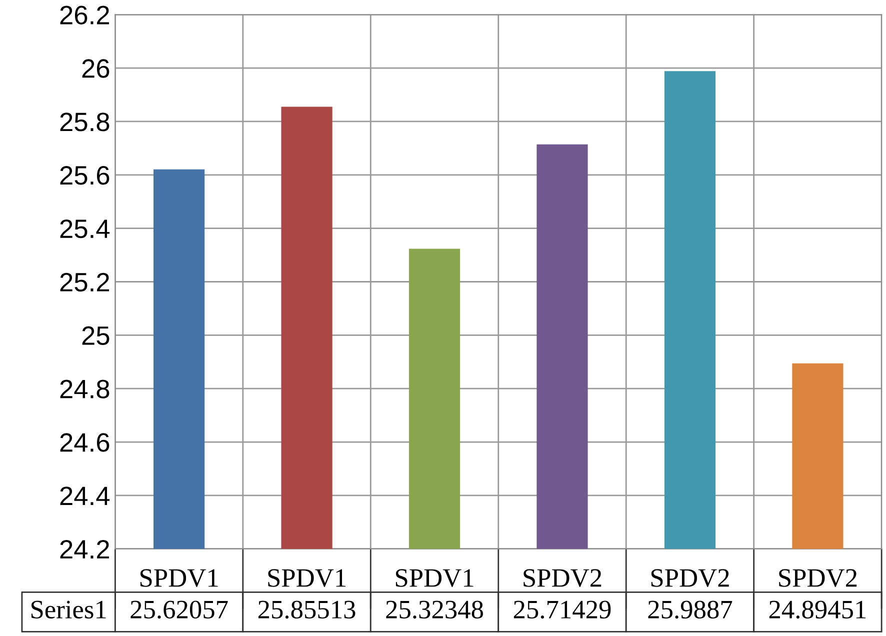 Image resolution: width=886 pixels, height=636 pixels. I want to click on y-tick-label: 25.6, so click(85, 175).